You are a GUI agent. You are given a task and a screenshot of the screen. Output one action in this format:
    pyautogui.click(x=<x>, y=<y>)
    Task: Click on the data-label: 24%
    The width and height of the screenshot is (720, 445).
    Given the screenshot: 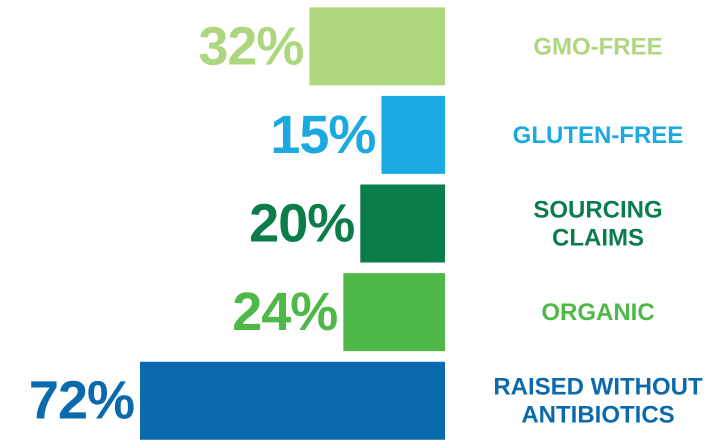 What is the action you would take?
    pyautogui.click(x=285, y=312)
    